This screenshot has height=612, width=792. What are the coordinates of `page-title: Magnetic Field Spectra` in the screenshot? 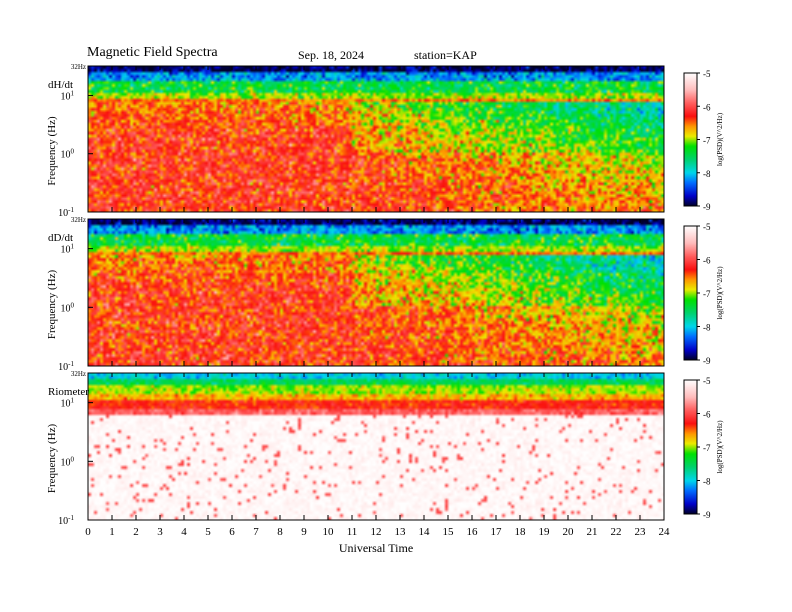 It's located at (152, 52).